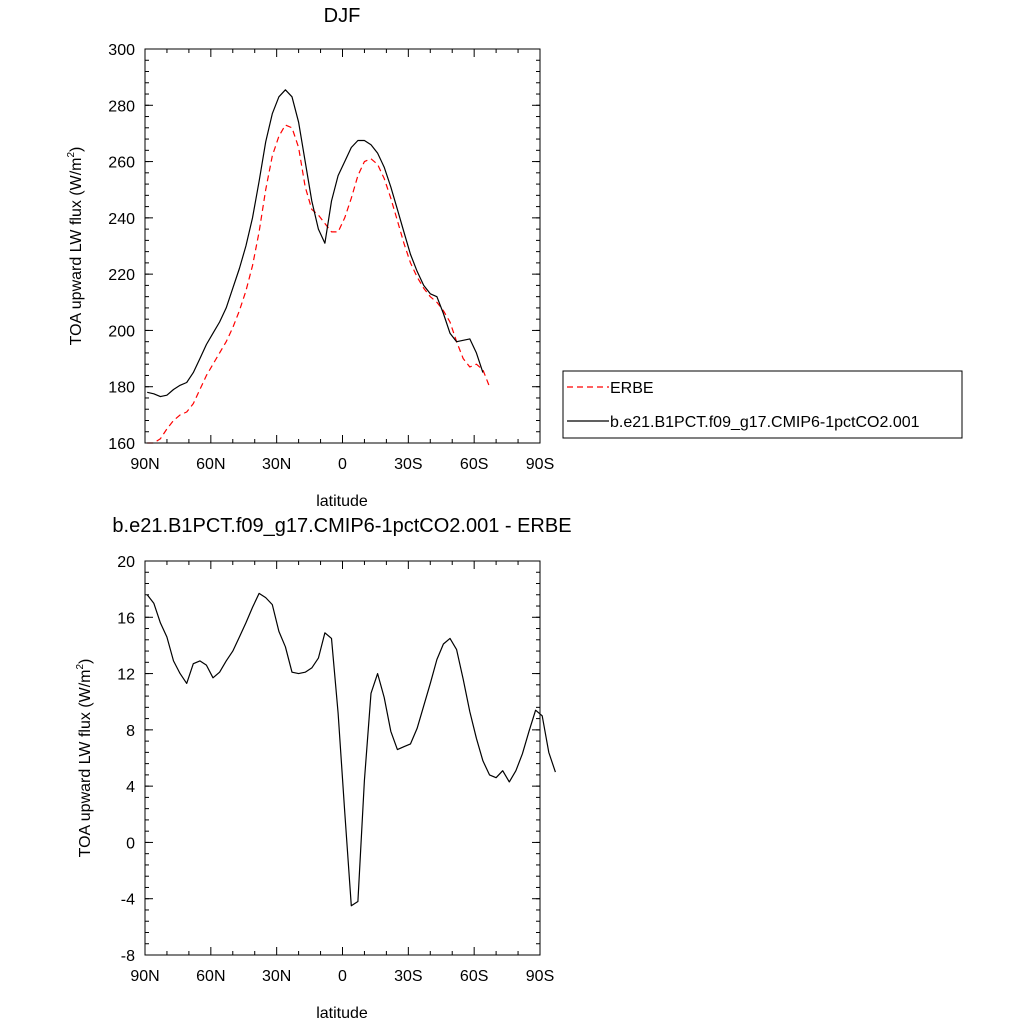  I want to click on bottom-series-lines, so click(351, 749).